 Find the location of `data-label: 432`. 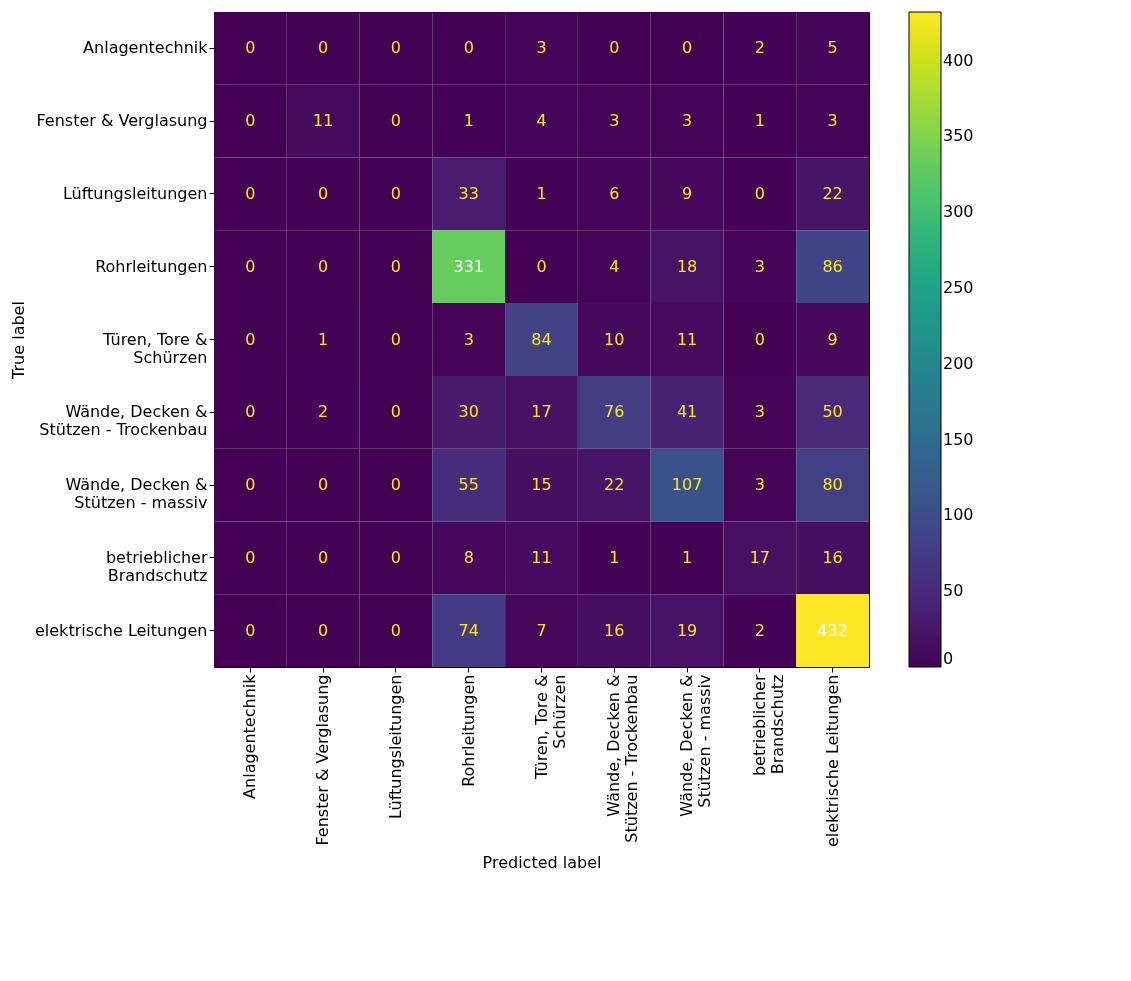

data-label: 432 is located at coordinates (832, 630).